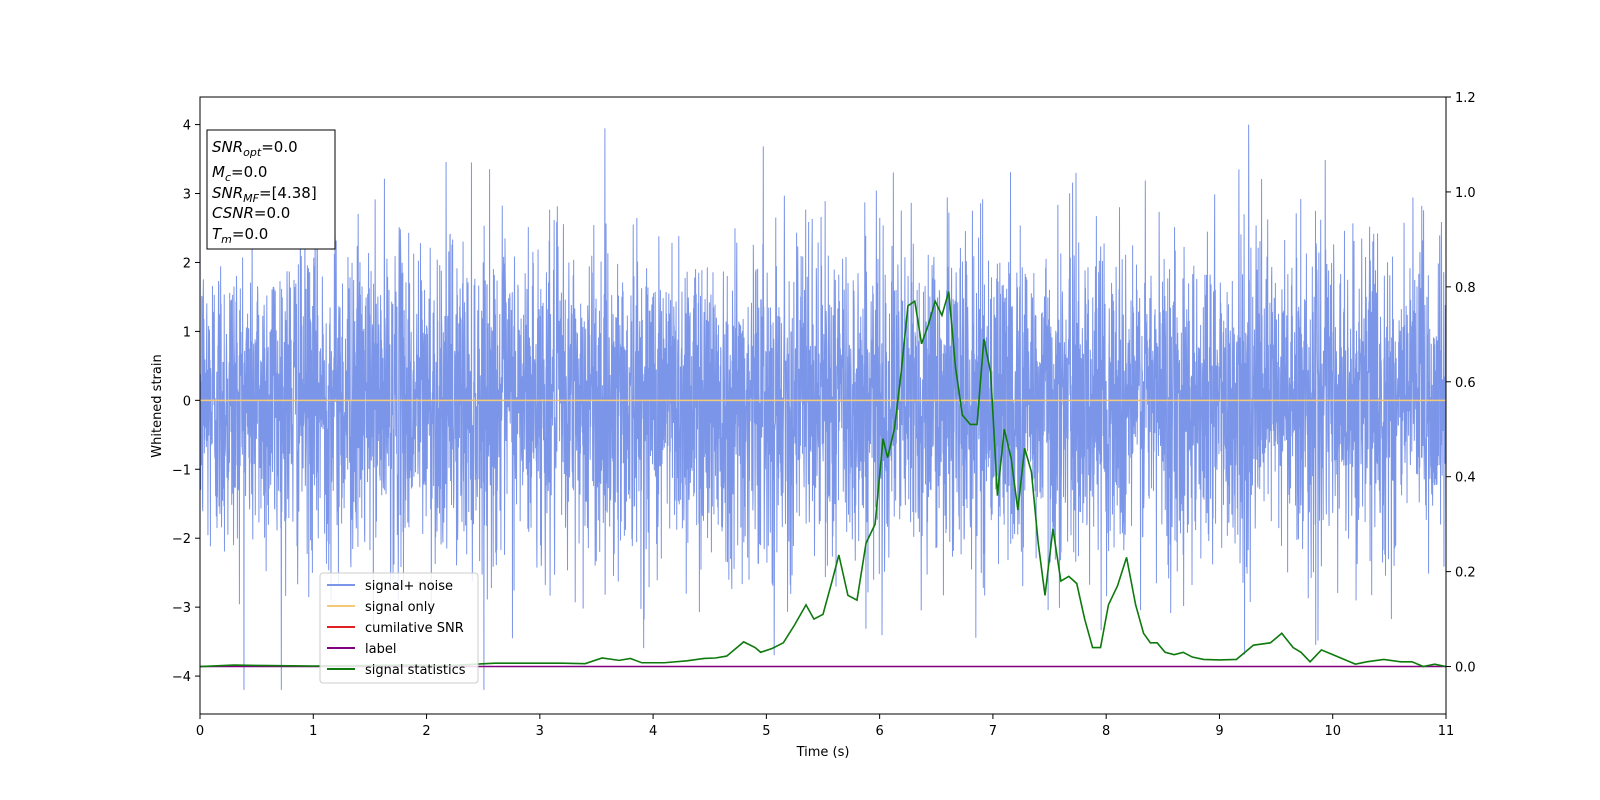 The width and height of the screenshot is (1600, 800). Describe the element at coordinates (181, 677) in the screenshot. I see `y-left-tick-label: −4` at that location.